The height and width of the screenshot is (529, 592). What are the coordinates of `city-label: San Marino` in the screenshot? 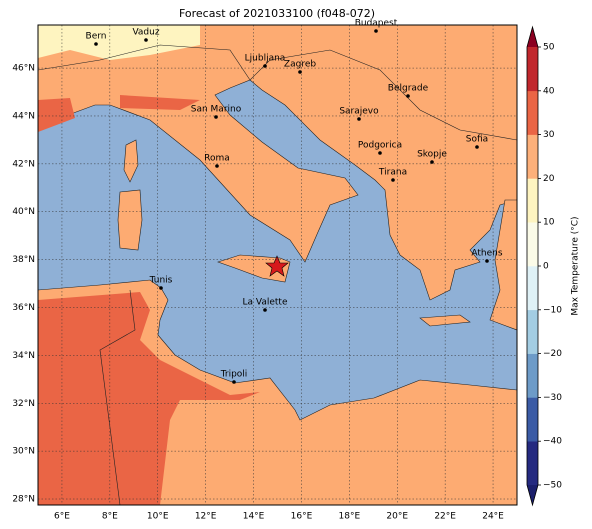 It's located at (216, 110).